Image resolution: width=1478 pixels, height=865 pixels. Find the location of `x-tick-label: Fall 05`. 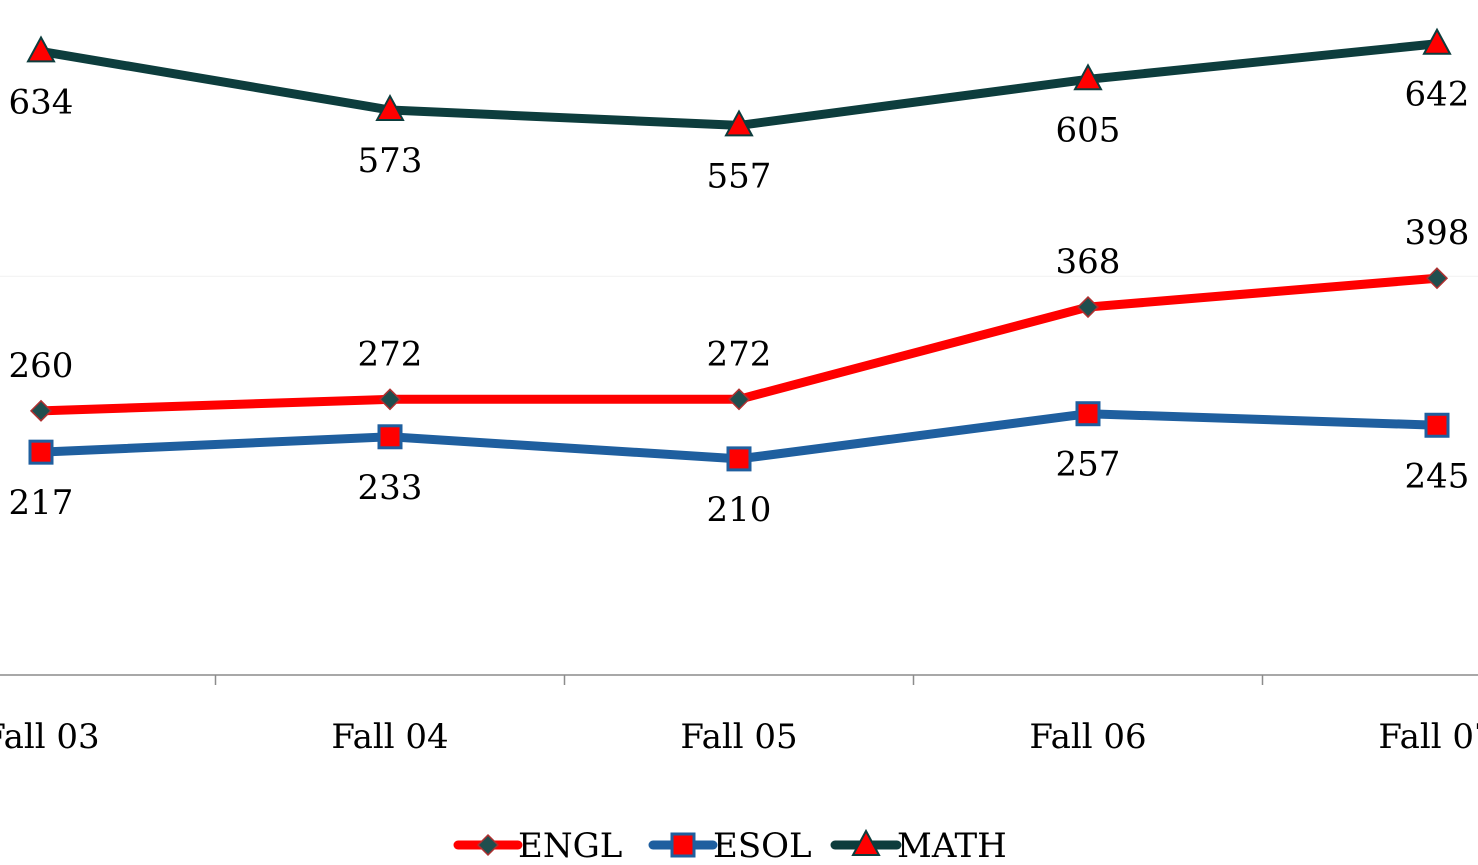

x-tick-label: Fall 05 is located at coordinates (738, 737).